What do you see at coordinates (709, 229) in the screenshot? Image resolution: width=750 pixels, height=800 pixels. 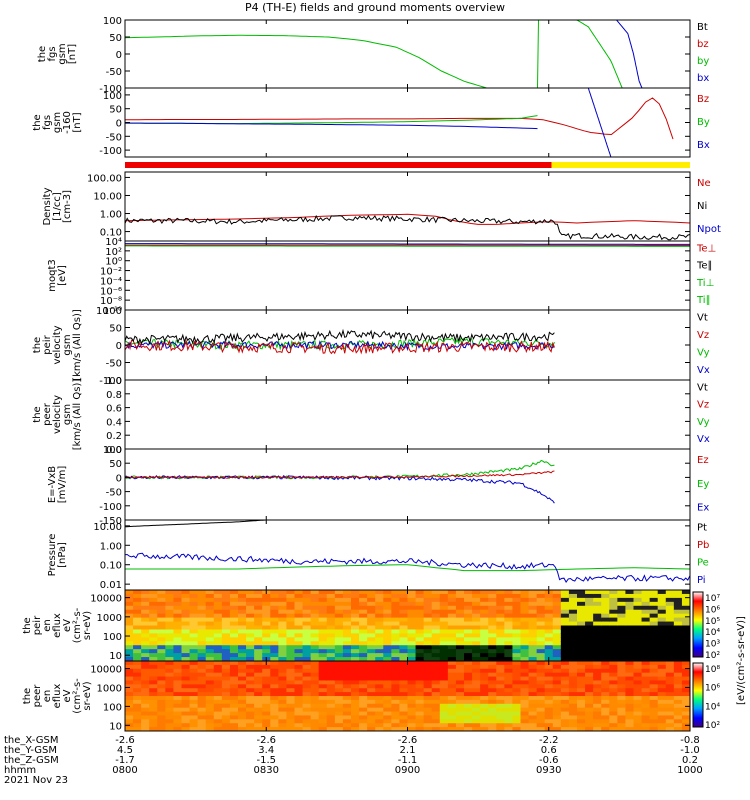 I see `legend-entry: Npot` at bounding box center [709, 229].